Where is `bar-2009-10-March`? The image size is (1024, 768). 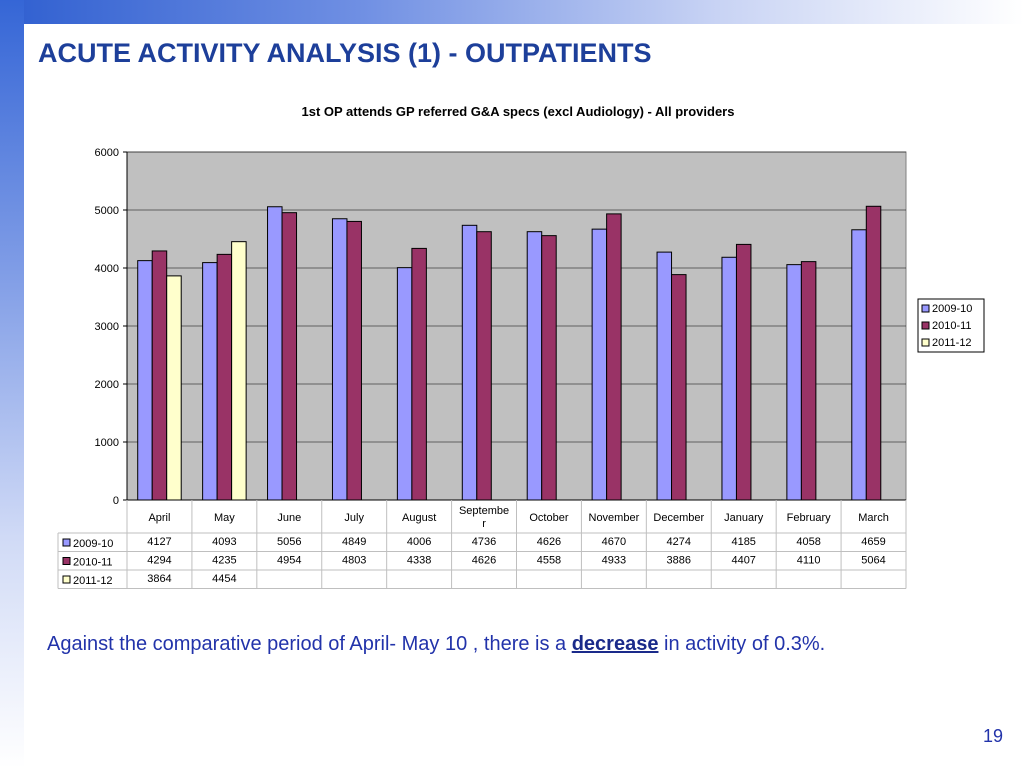 bar-2009-10-March is located at coordinates (859, 365).